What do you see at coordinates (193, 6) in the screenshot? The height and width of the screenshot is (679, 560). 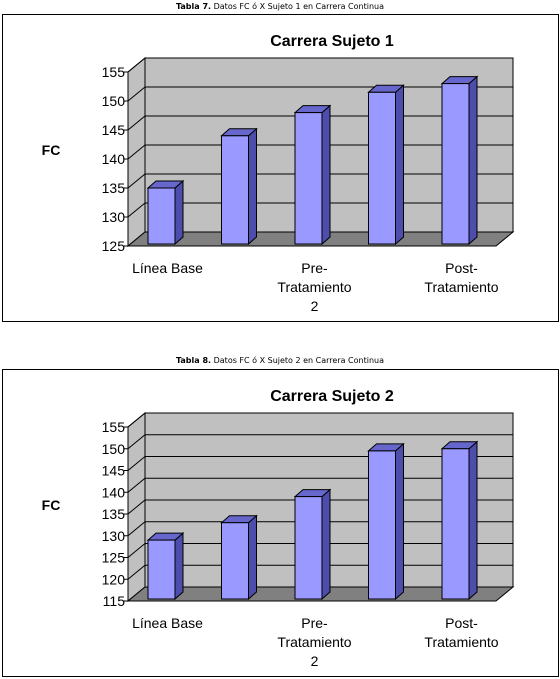 I see `caption-tabla-7-number: Tabla 7.` at bounding box center [193, 6].